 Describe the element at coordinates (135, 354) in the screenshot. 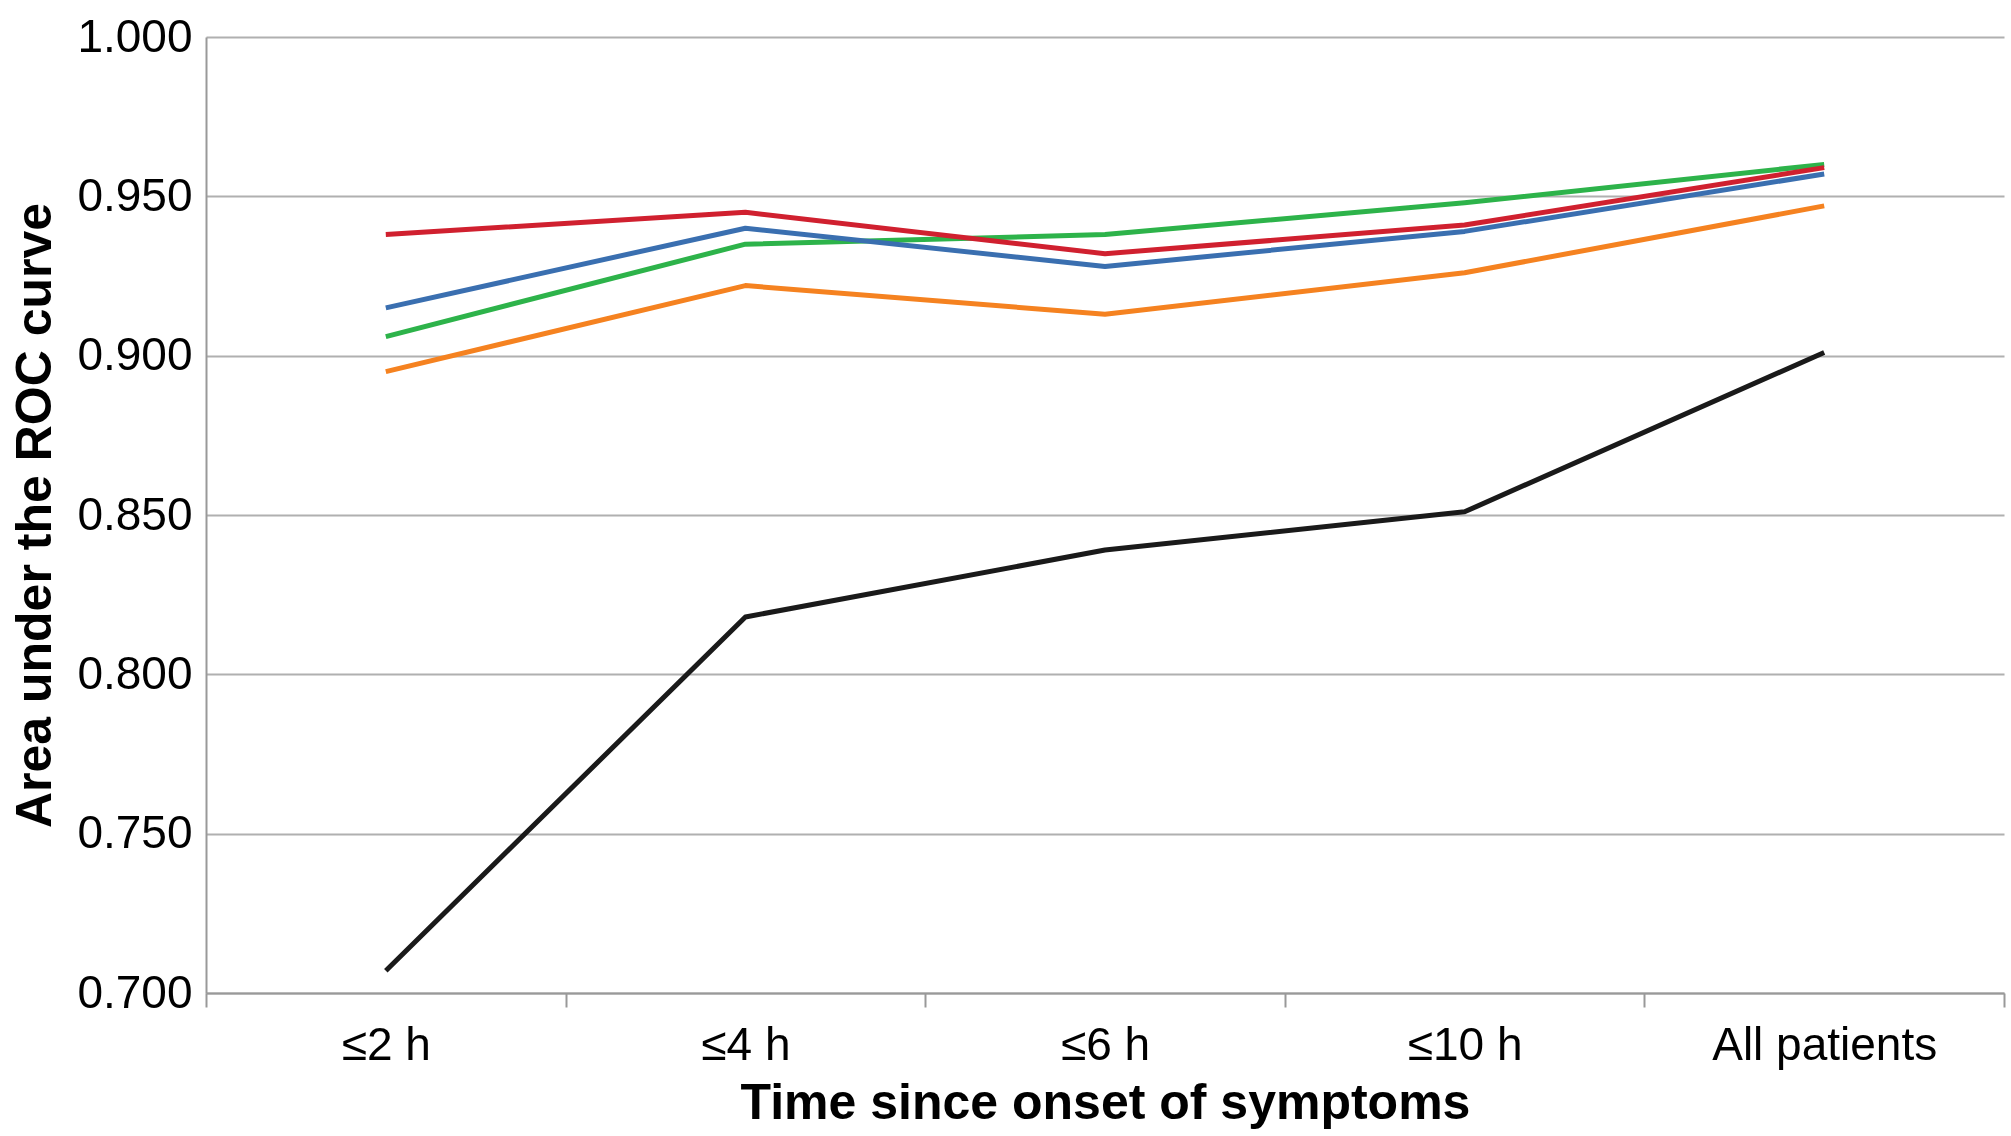

I see `y-tick-label: 0.900` at that location.